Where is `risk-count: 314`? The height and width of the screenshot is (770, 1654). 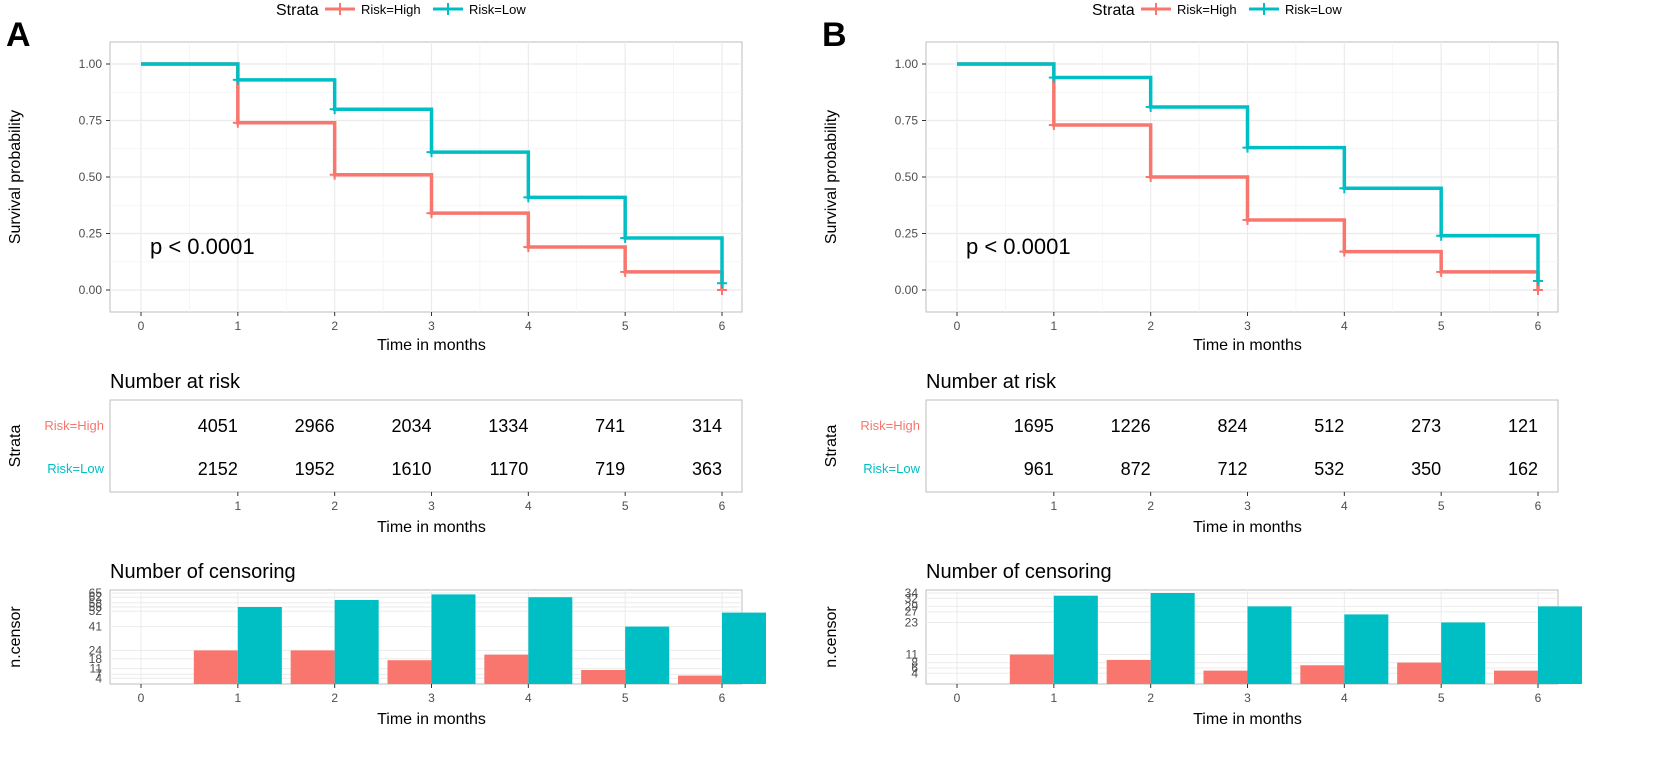
risk-count: 314 is located at coordinates (707, 426).